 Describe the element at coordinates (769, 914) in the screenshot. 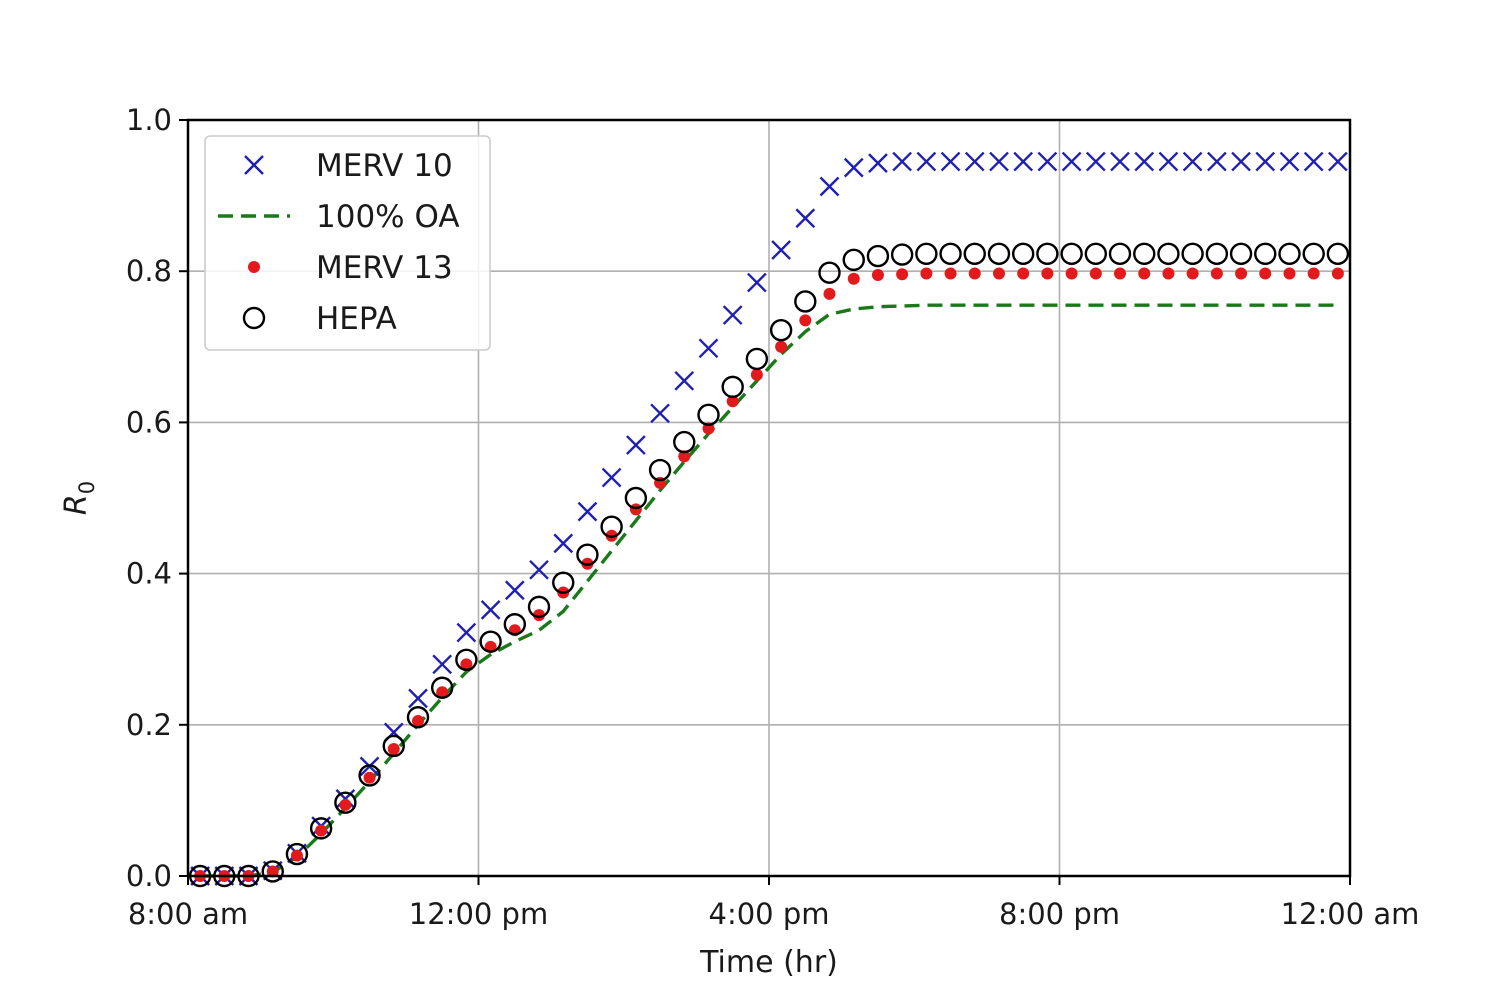

I see `x-tick-label: 4:00 pm` at that location.